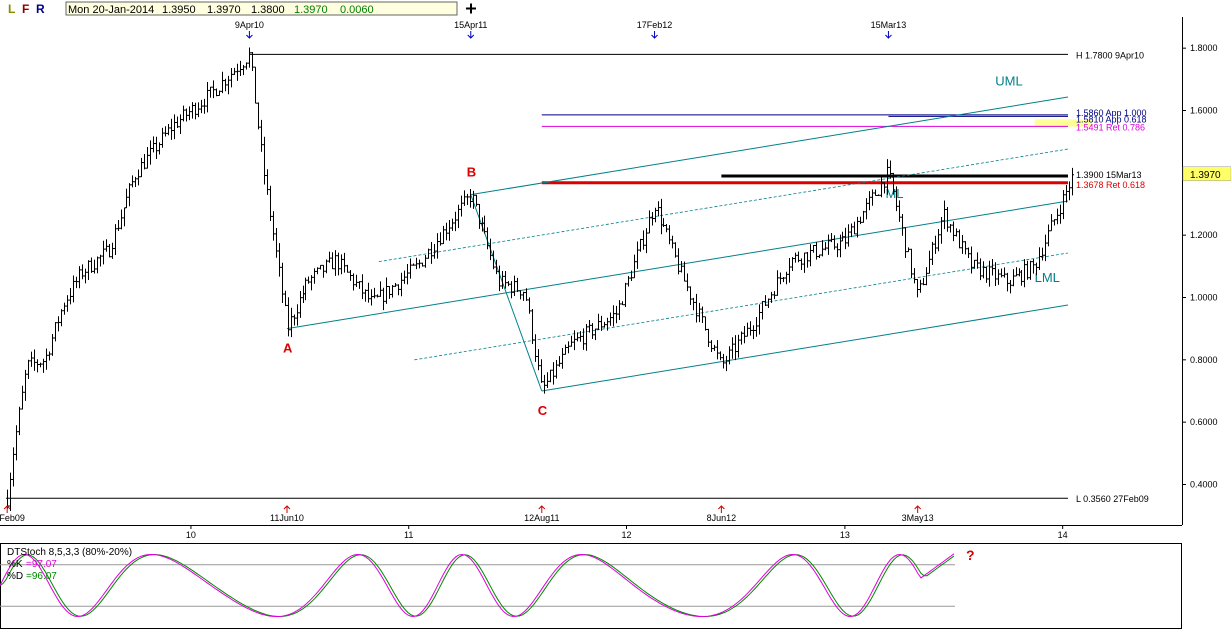  What do you see at coordinates (1109, 175) in the screenshot?
I see `level-label-5: 1.3900 15Mar13` at bounding box center [1109, 175].